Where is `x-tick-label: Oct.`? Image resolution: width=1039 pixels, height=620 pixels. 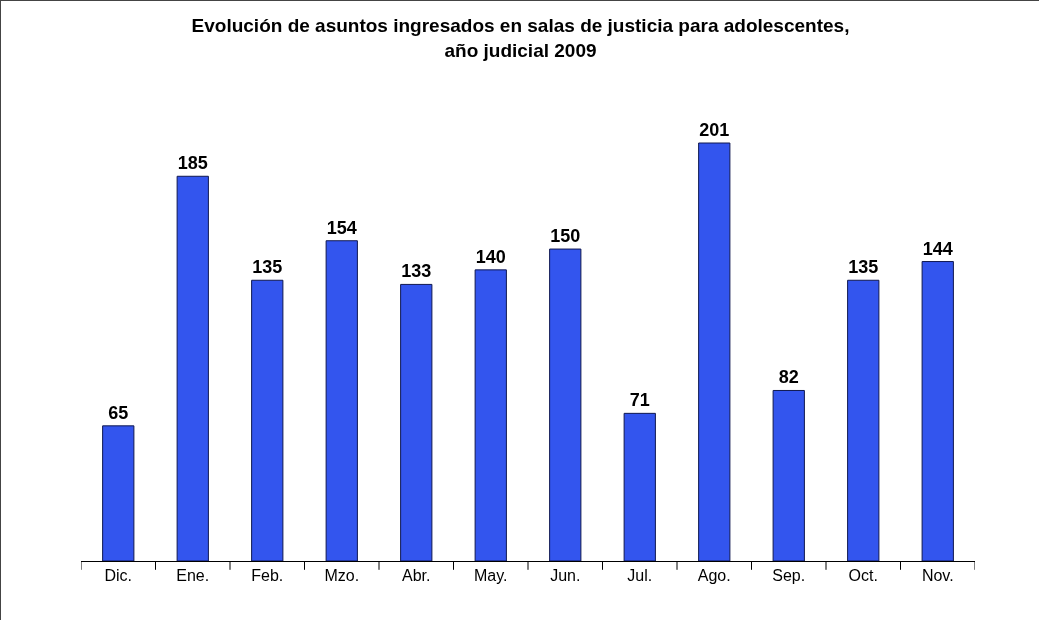
x-tick-label: Oct. is located at coordinates (863, 576).